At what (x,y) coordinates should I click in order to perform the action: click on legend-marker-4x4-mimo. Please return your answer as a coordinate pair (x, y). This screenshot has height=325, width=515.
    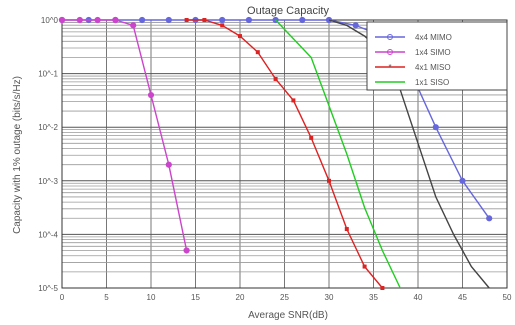
    Looking at the image, I should click on (390, 37).